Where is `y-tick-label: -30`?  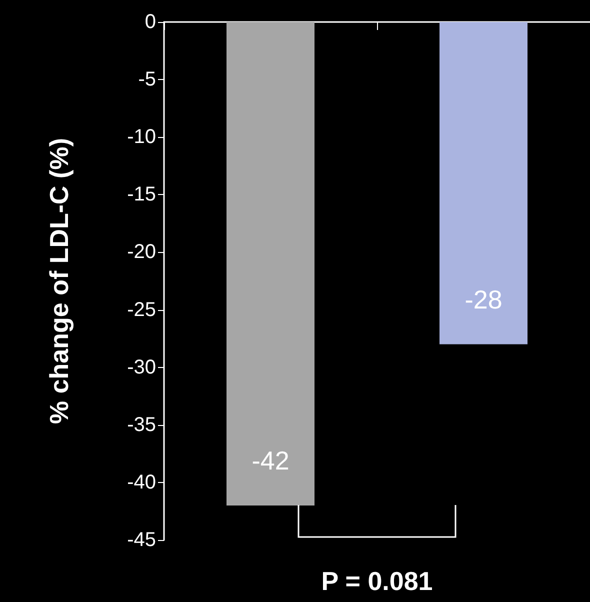
y-tick-label: -30 is located at coordinates (141, 367).